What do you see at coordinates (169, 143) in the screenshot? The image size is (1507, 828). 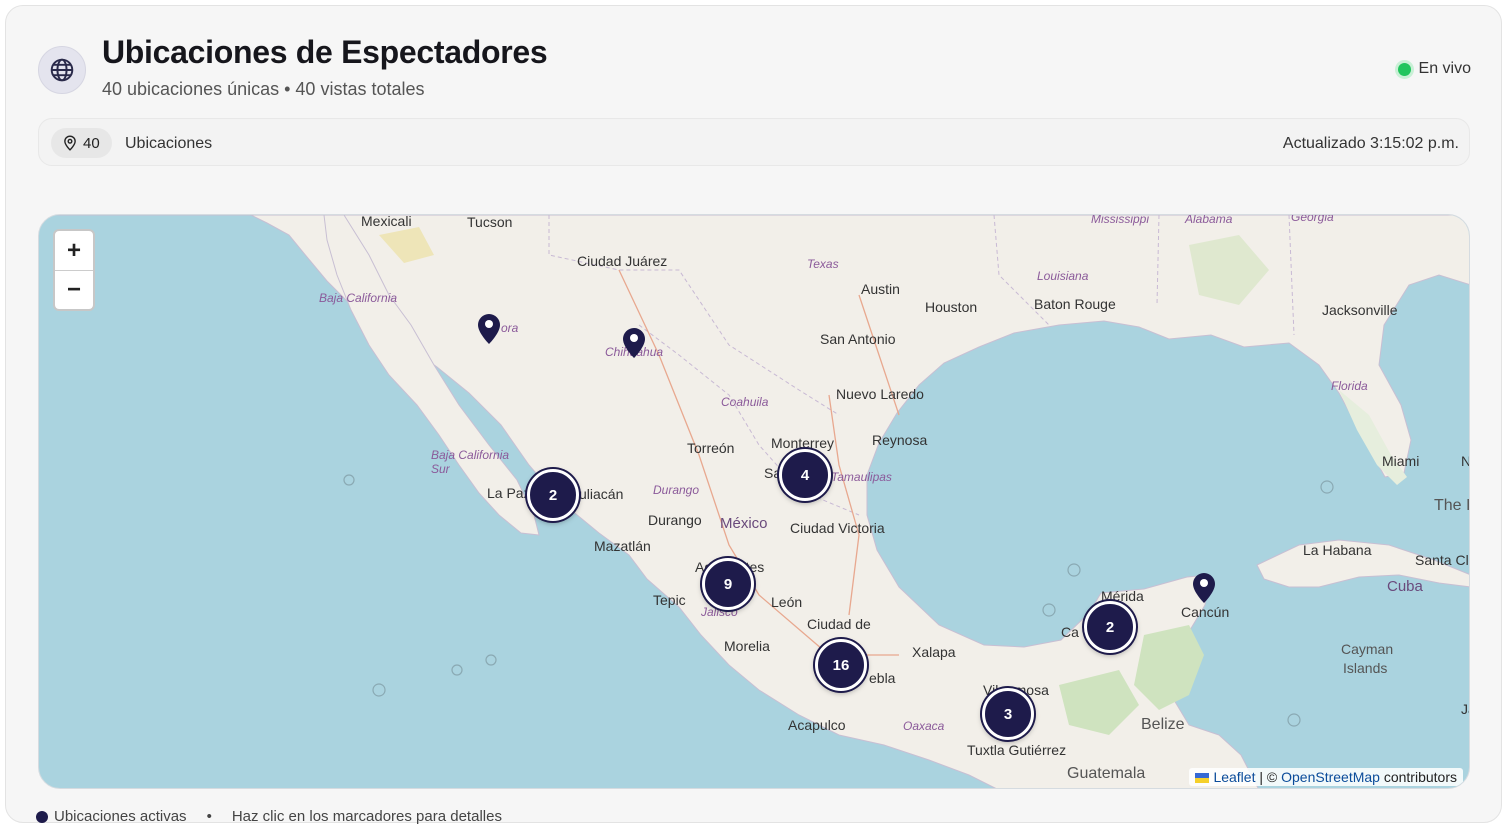 I see `location-count-label: Ubicaciones` at bounding box center [169, 143].